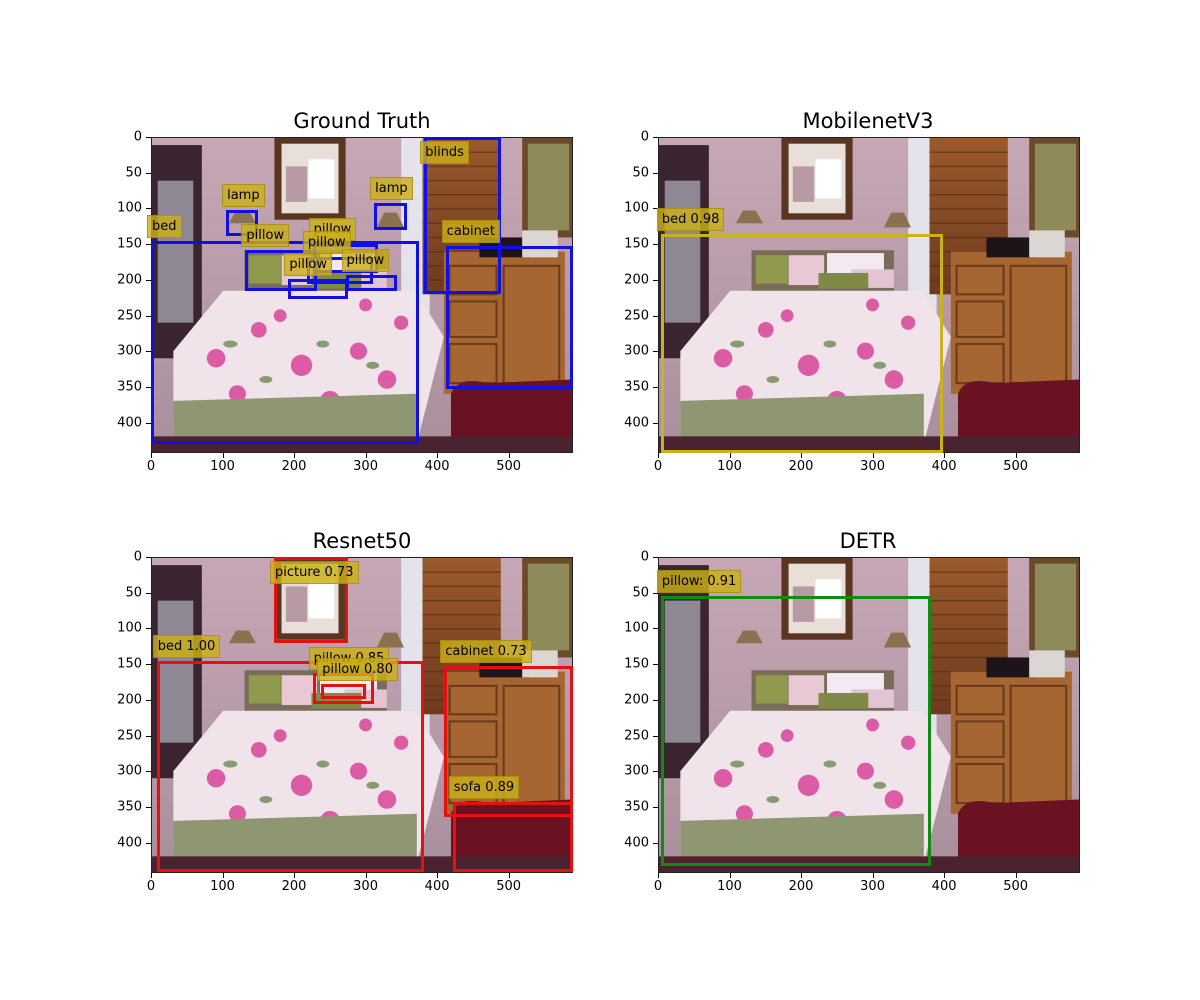  What do you see at coordinates (486, 651) in the screenshot?
I see `box-label: cabinet 0.73` at bounding box center [486, 651].